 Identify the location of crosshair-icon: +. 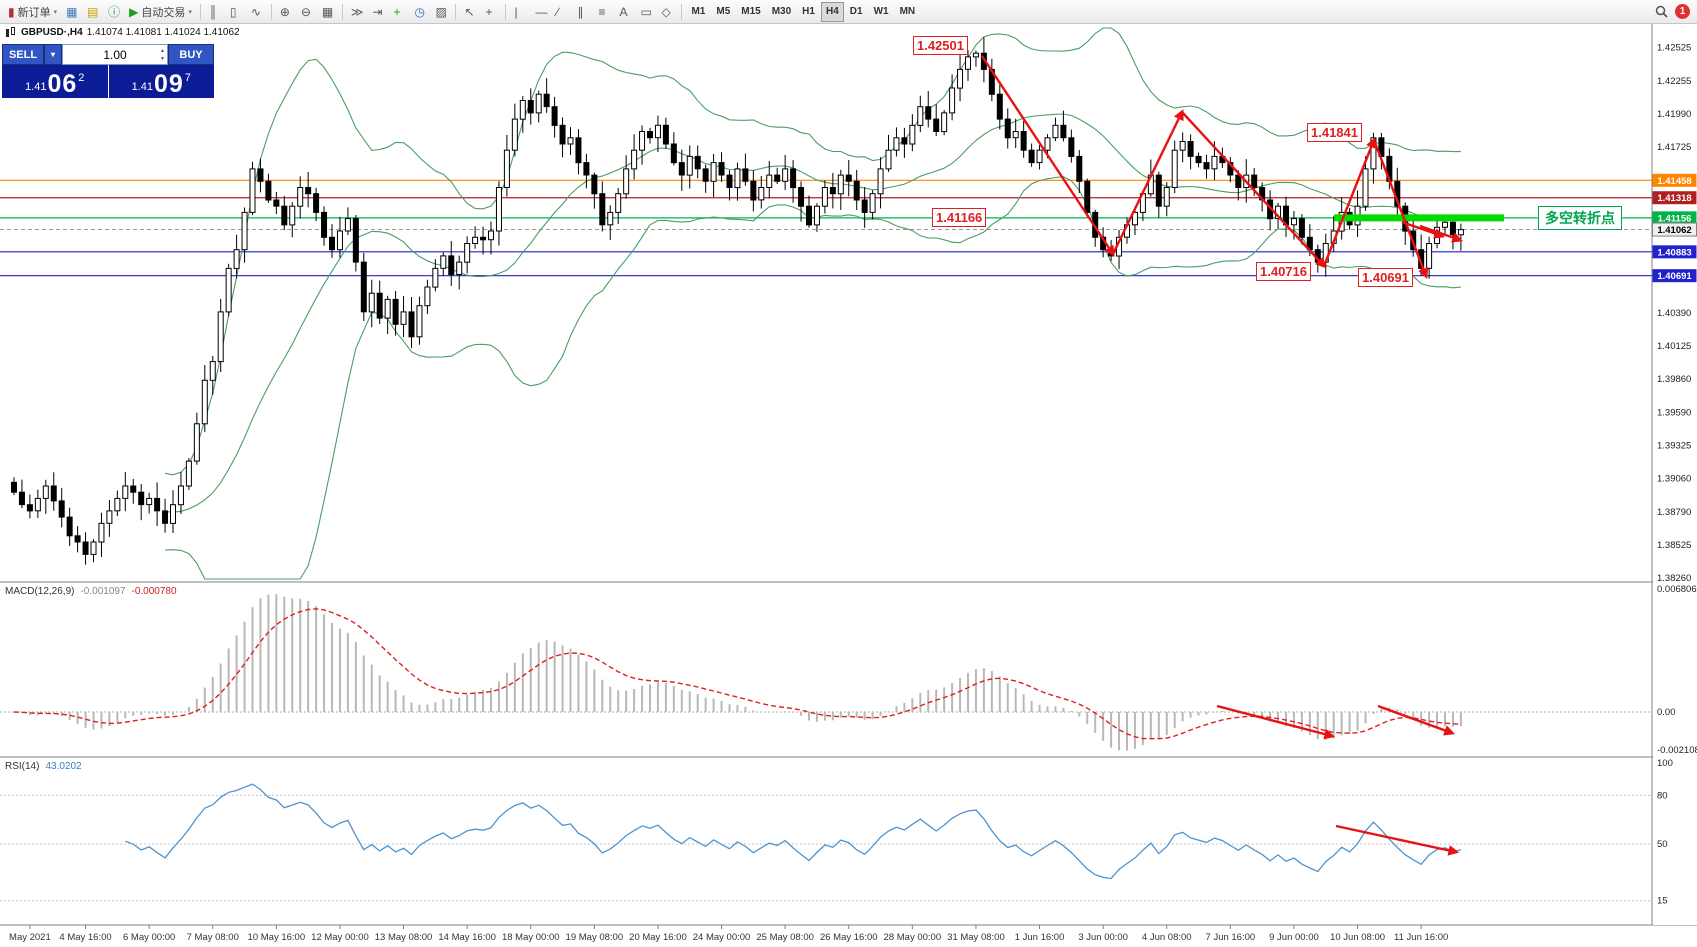
(491, 12).